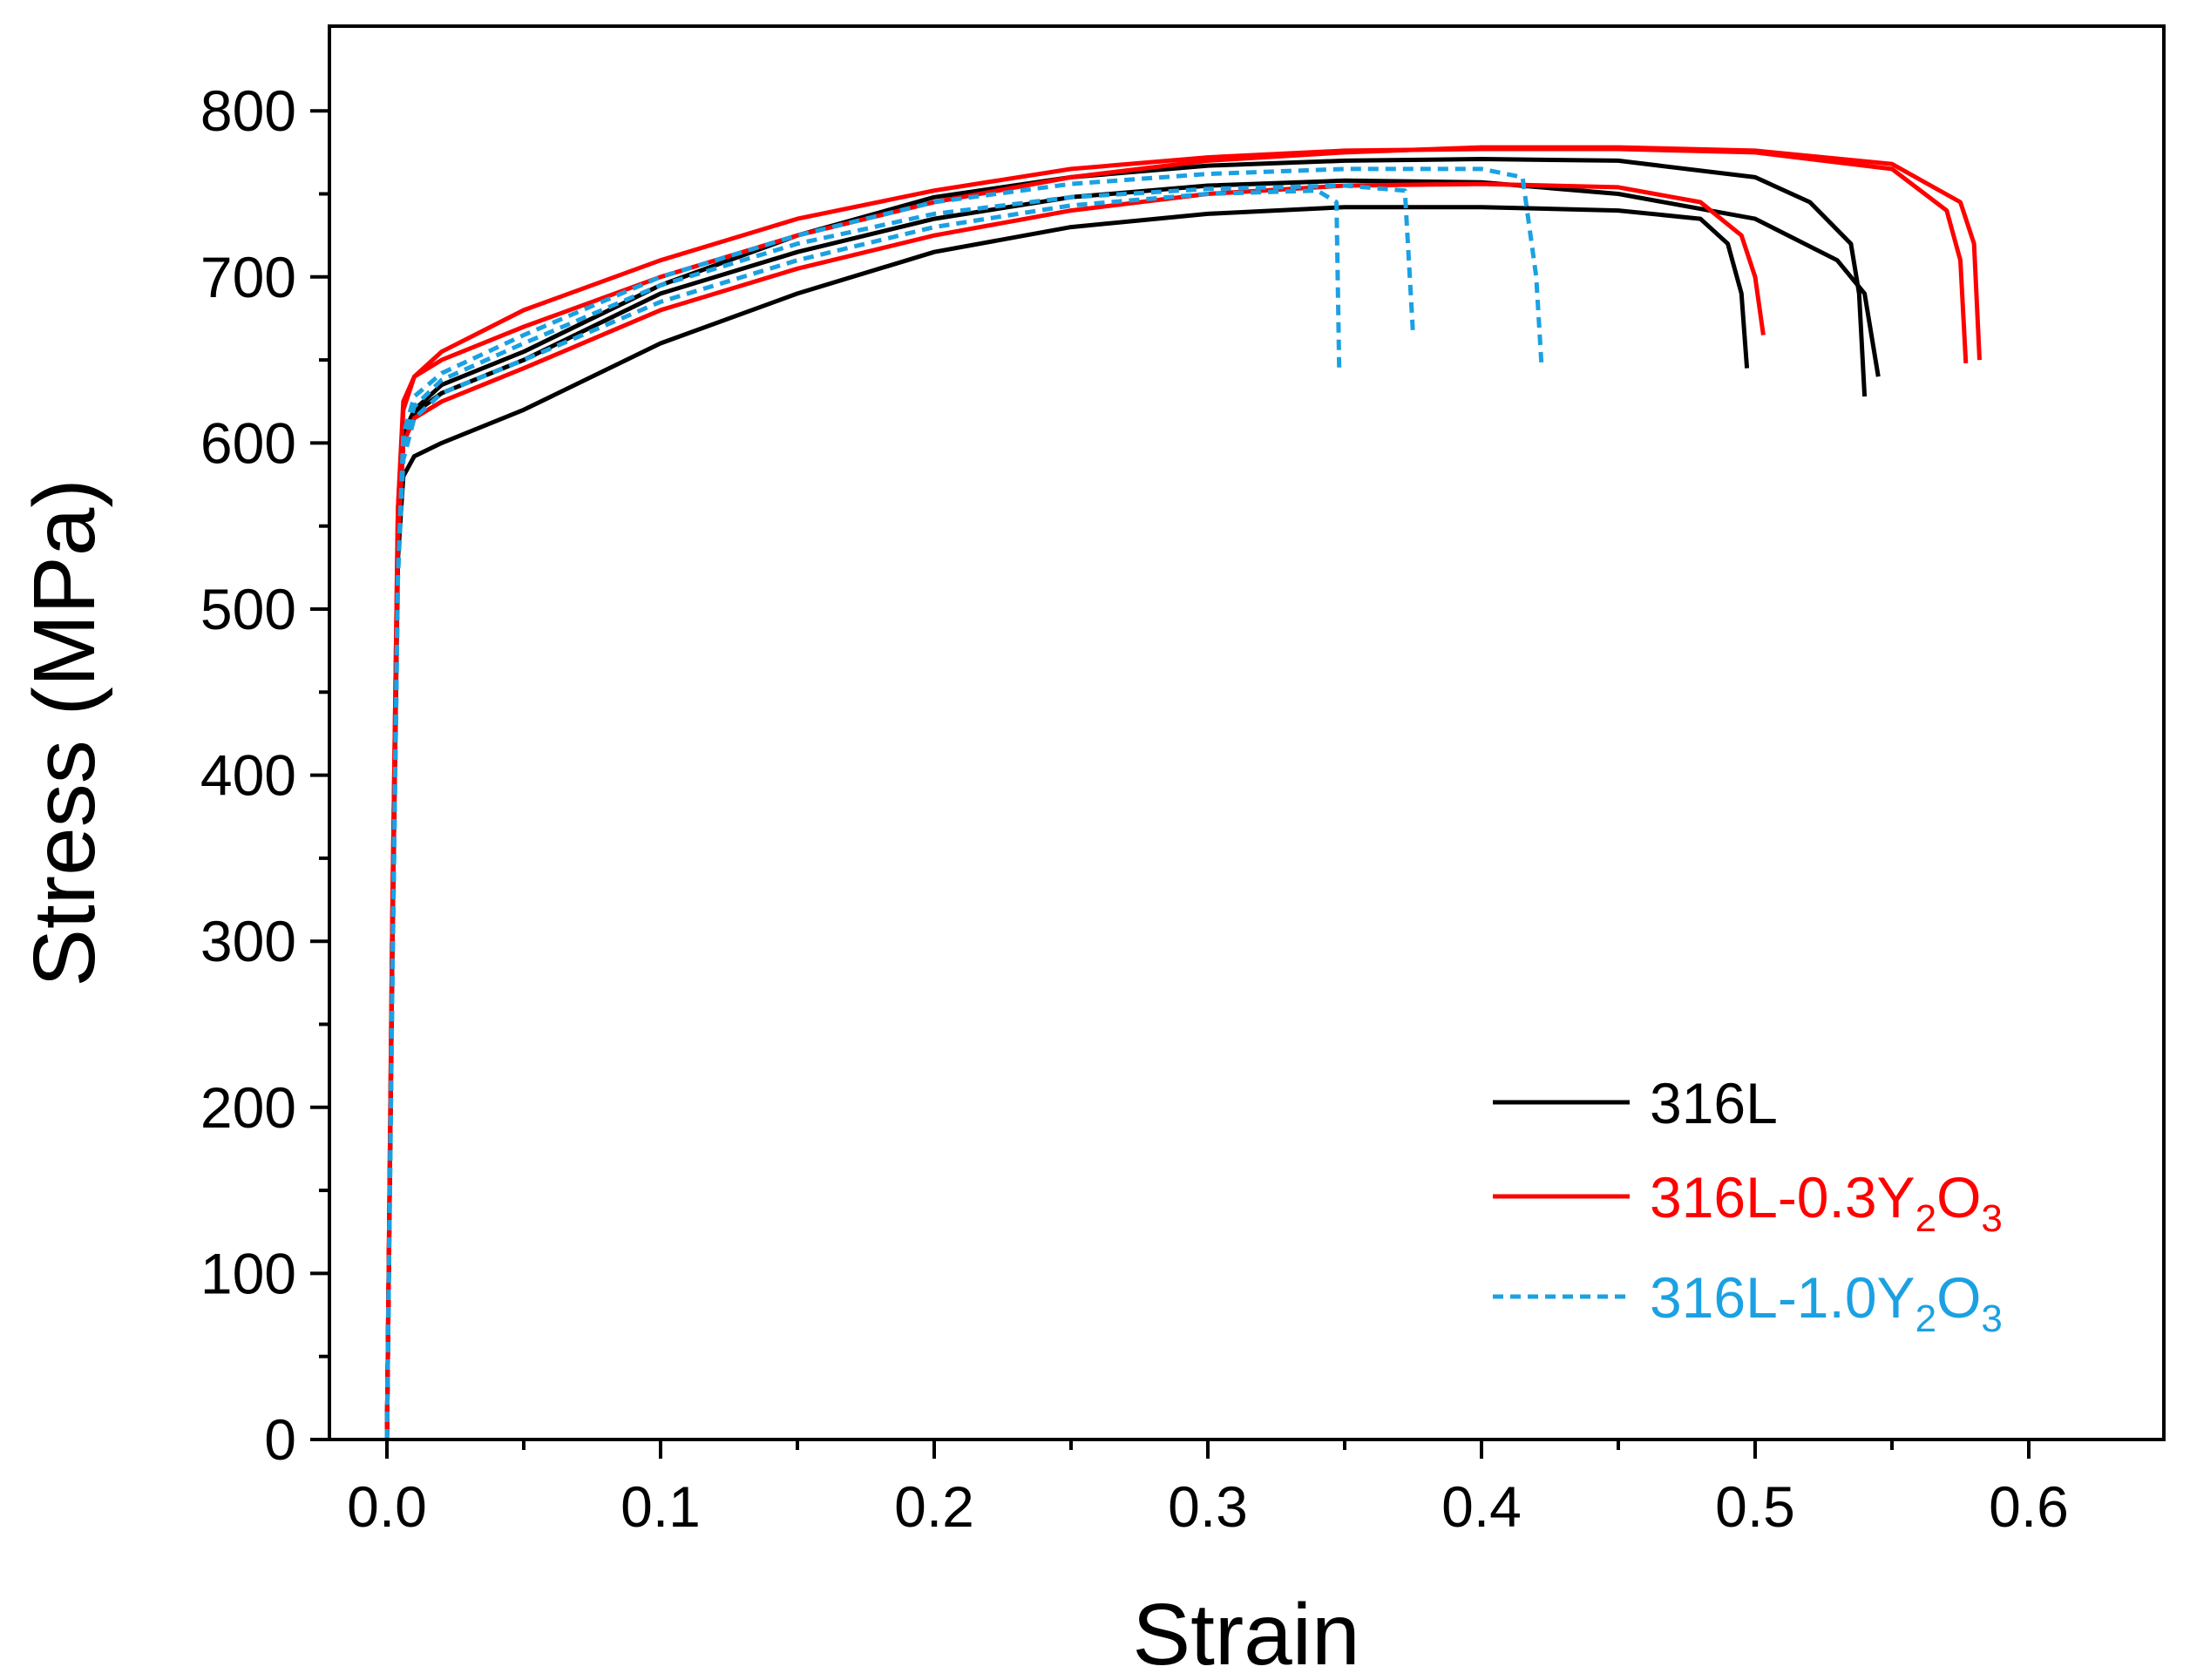 The width and height of the screenshot is (2190, 1680). What do you see at coordinates (387, 1506) in the screenshot?
I see `x-tick-label: 0.0` at bounding box center [387, 1506].